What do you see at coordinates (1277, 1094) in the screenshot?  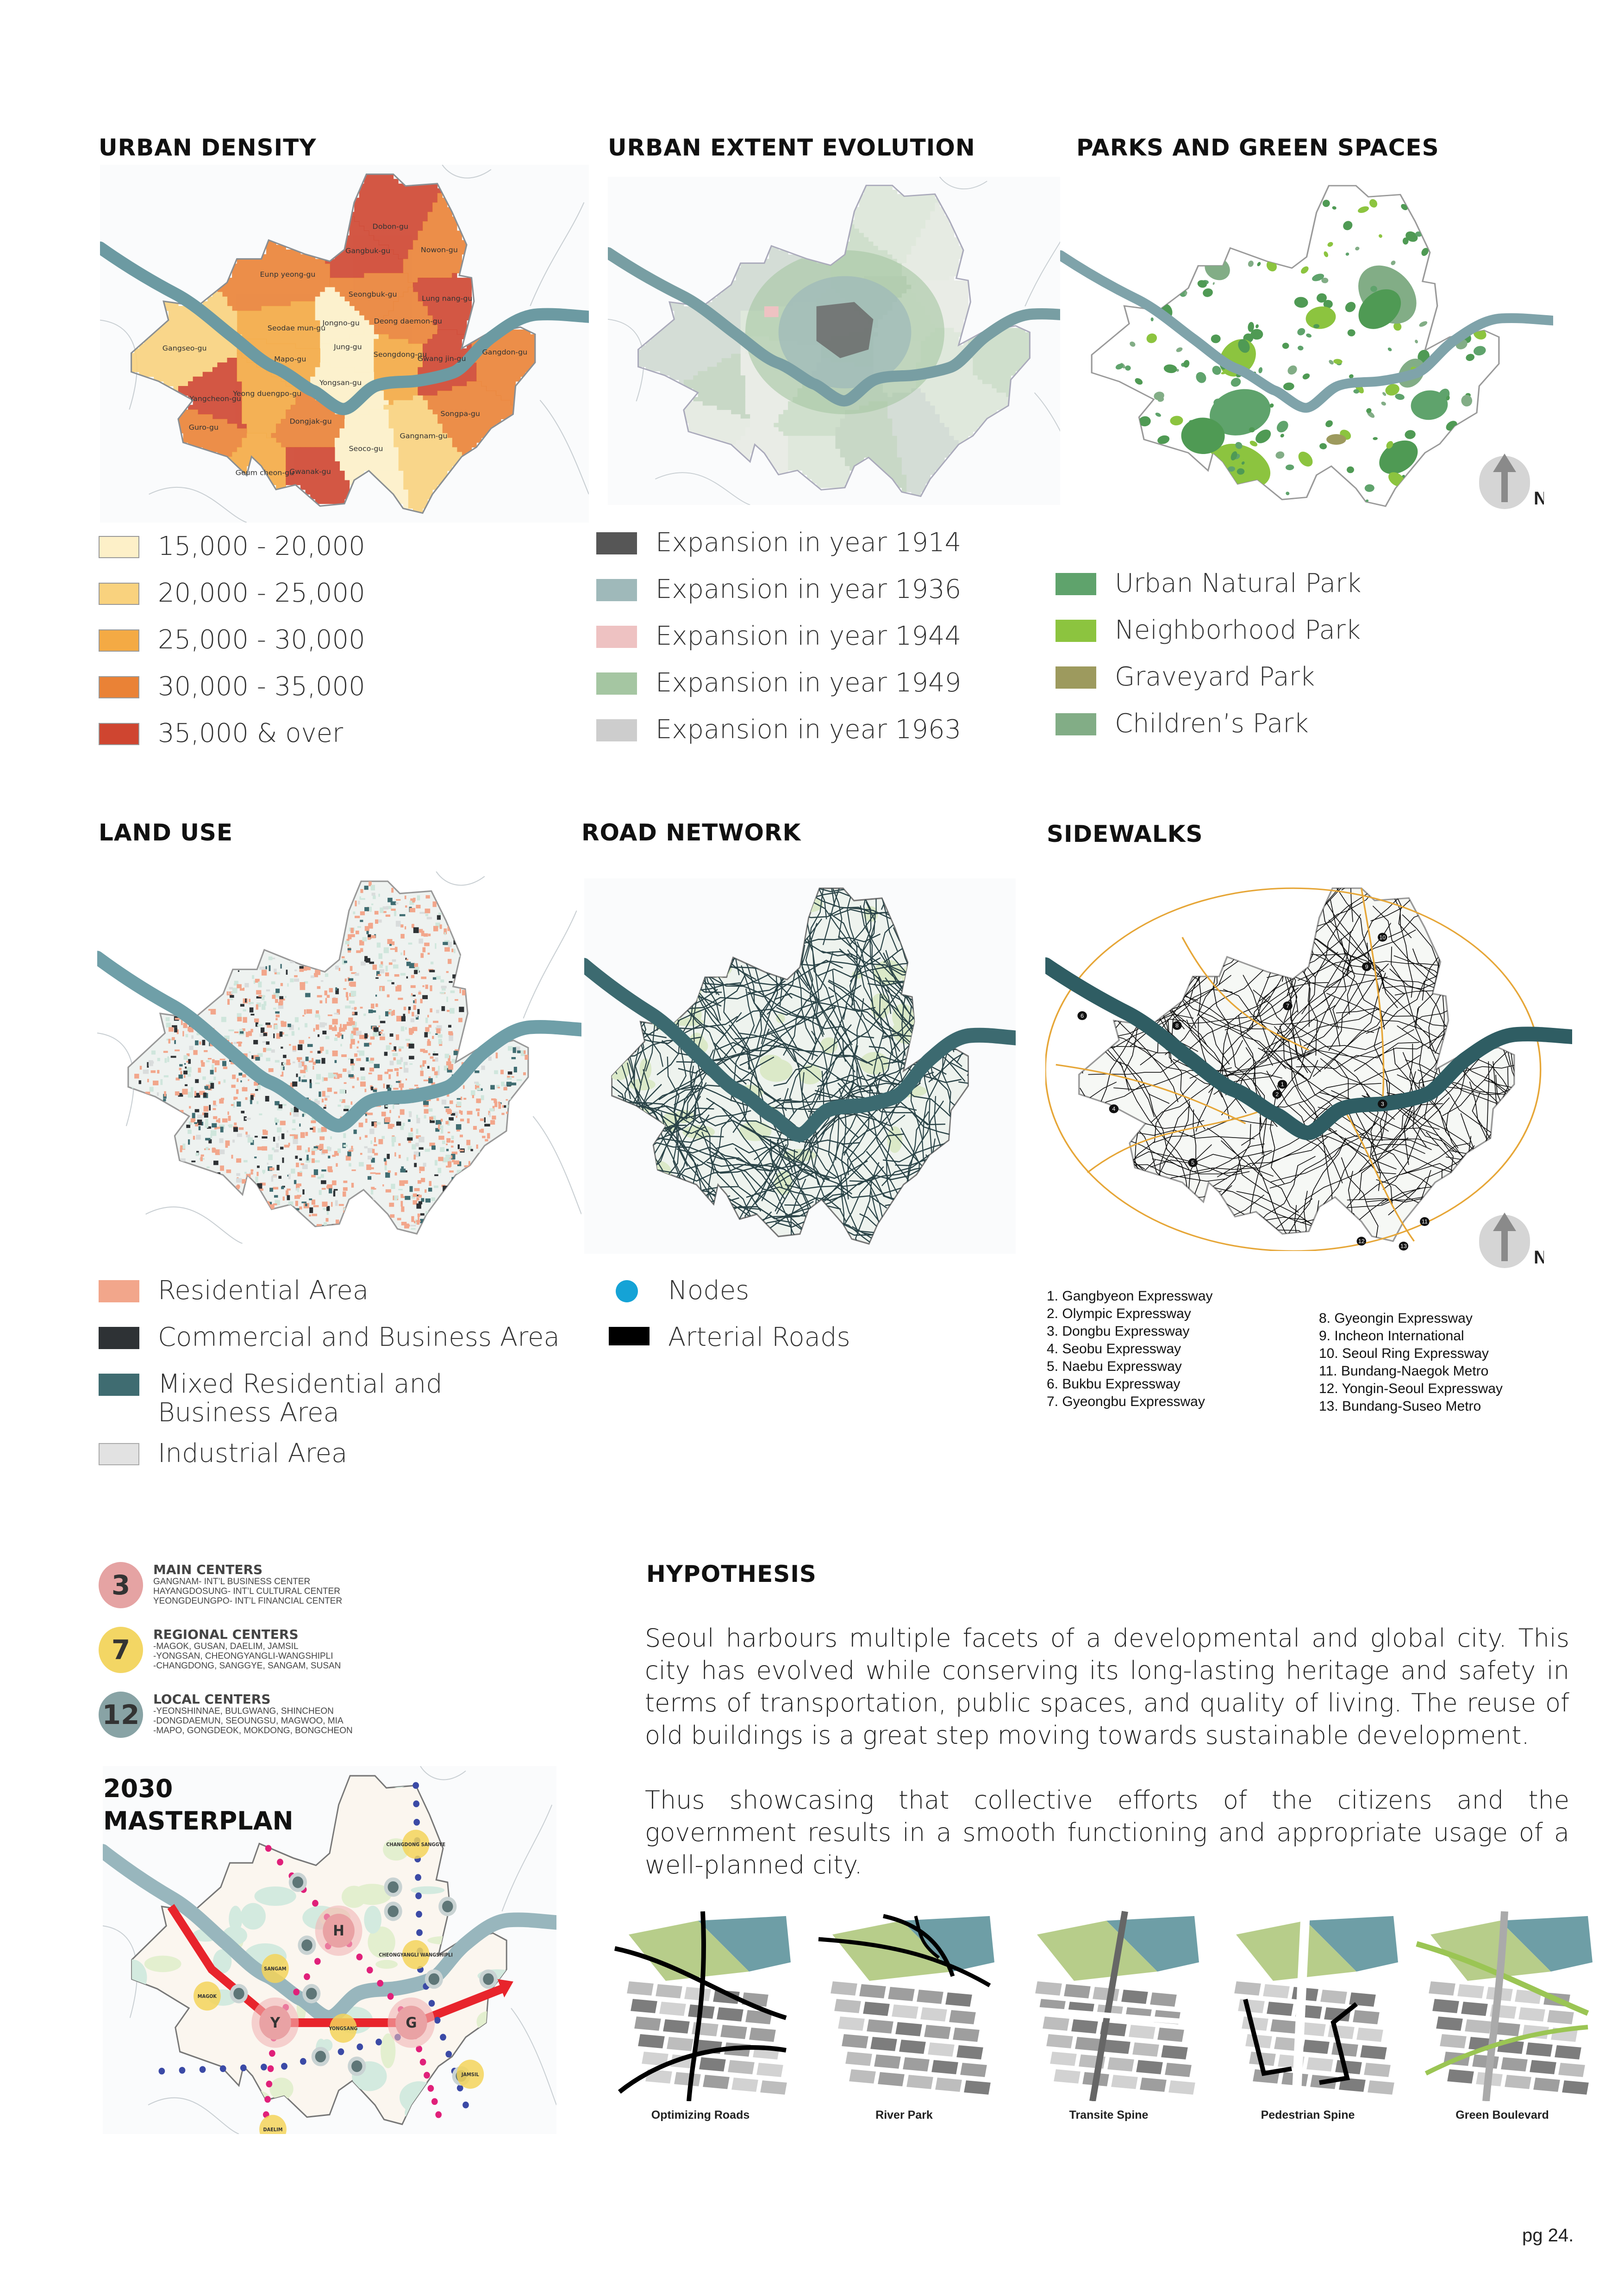 I see `expressway-marker-2: 2` at bounding box center [1277, 1094].